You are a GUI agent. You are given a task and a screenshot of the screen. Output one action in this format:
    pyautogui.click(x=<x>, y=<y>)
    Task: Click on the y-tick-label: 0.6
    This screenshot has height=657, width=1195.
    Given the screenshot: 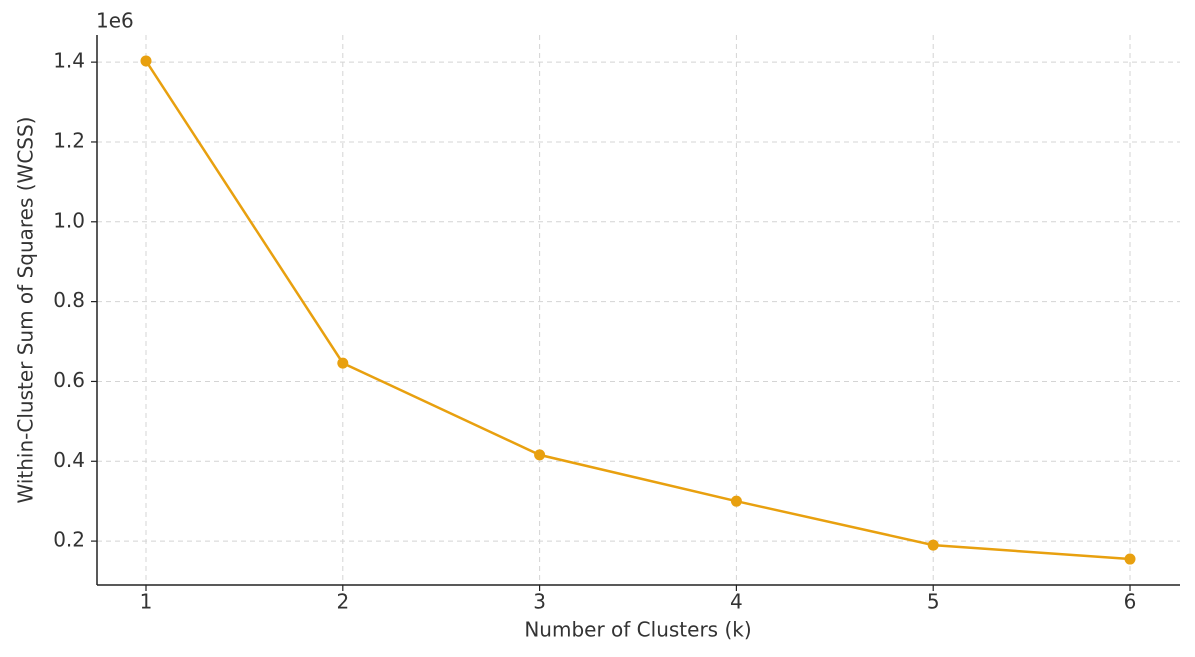 What is the action you would take?
    pyautogui.click(x=69, y=380)
    